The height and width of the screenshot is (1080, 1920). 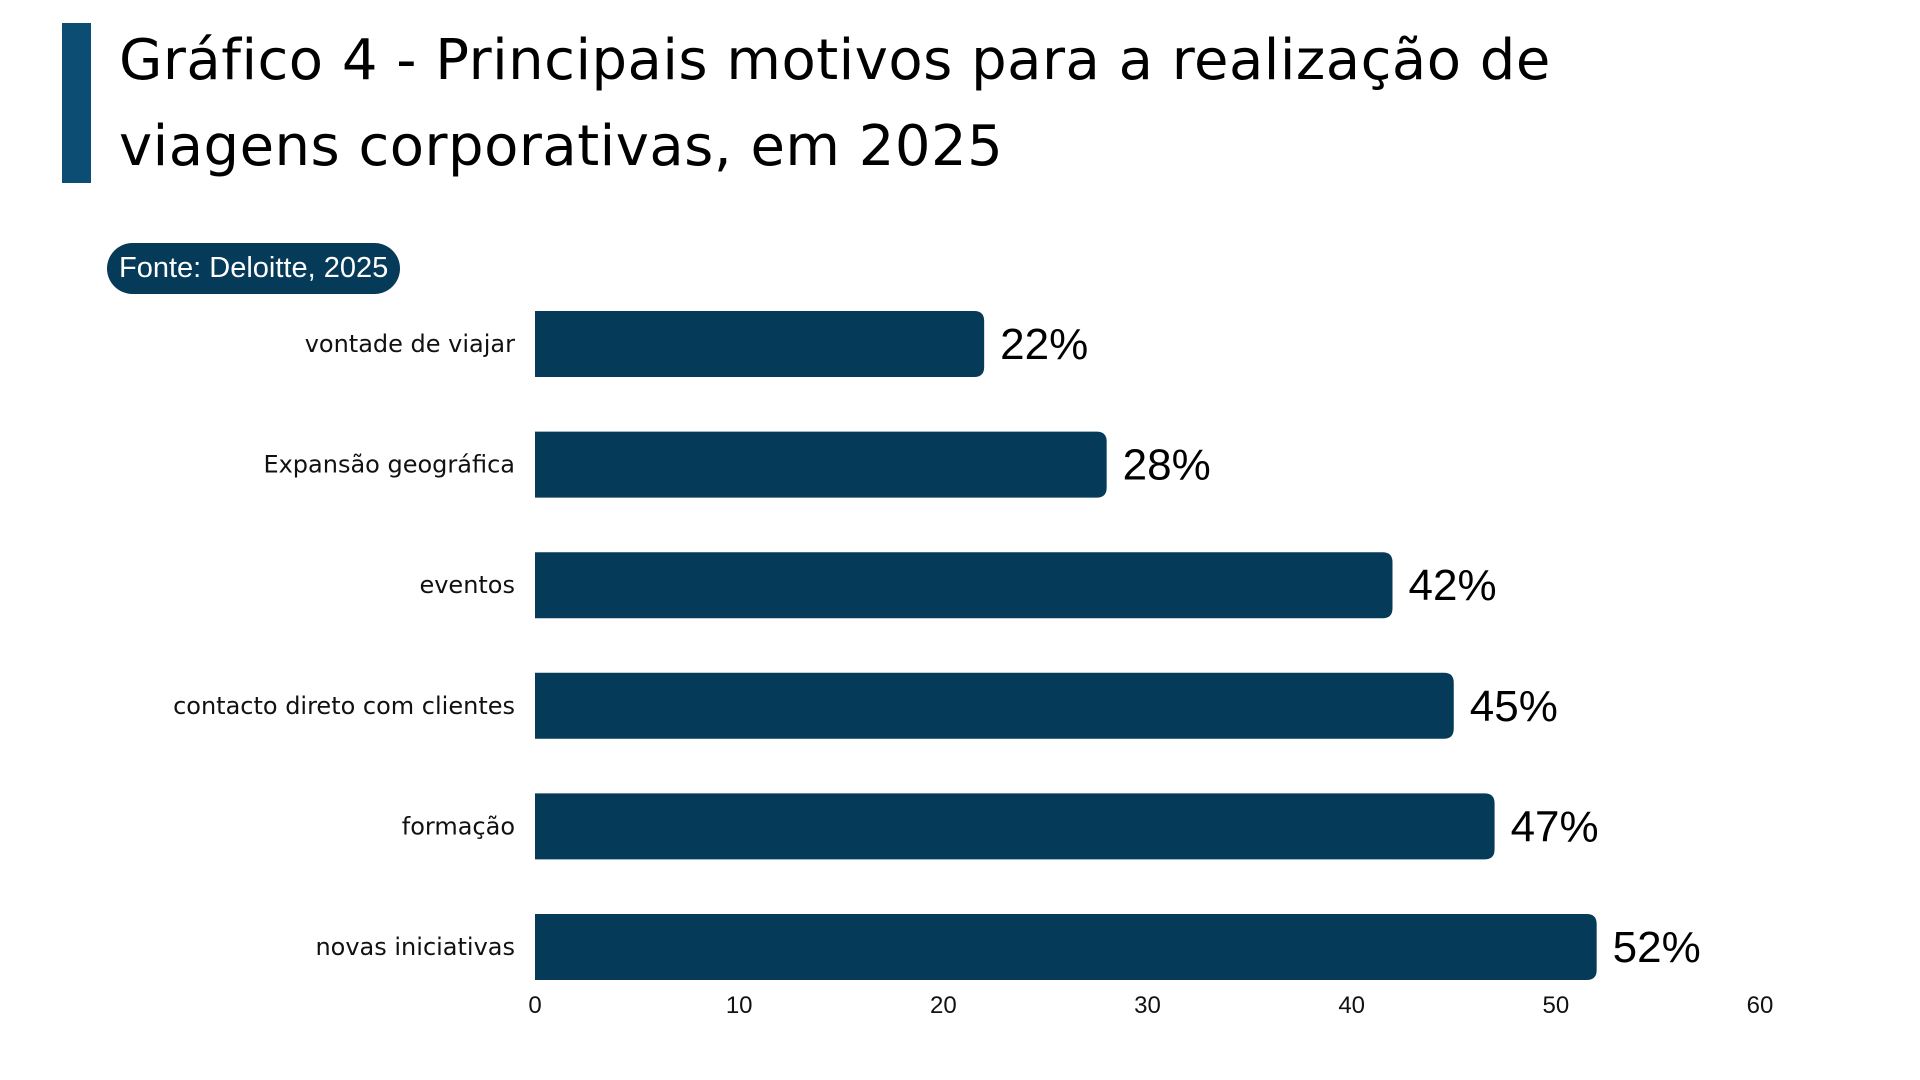 I want to click on data-label: 22%, so click(x=1044, y=344).